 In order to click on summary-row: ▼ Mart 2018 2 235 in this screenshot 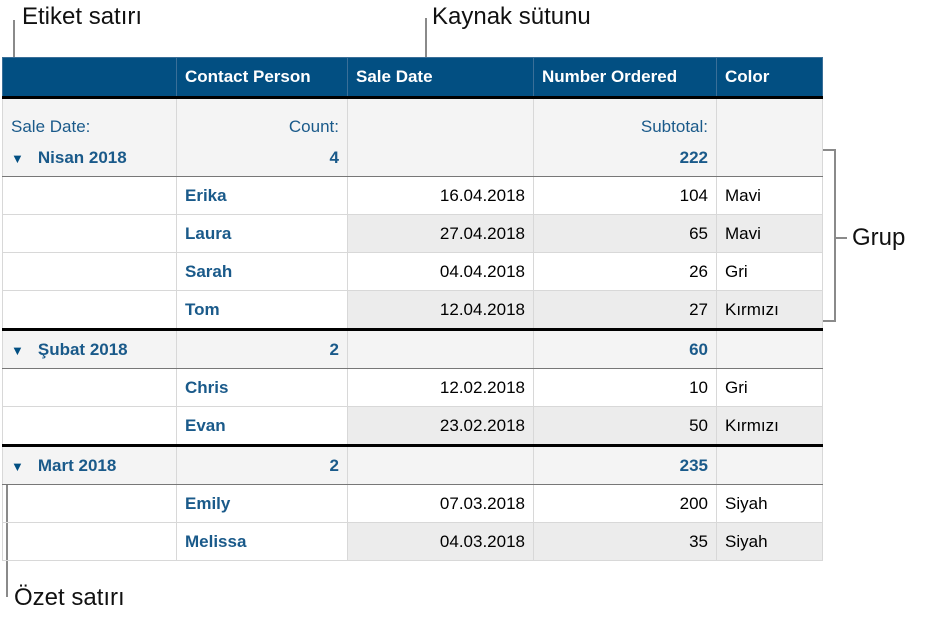, I will do `click(412, 465)`.